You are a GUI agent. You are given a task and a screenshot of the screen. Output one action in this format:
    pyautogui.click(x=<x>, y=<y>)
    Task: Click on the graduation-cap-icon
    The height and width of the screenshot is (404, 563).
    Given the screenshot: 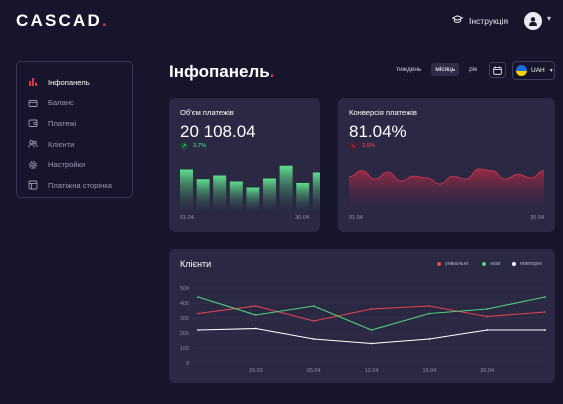 What is the action you would take?
    pyautogui.click(x=457, y=20)
    